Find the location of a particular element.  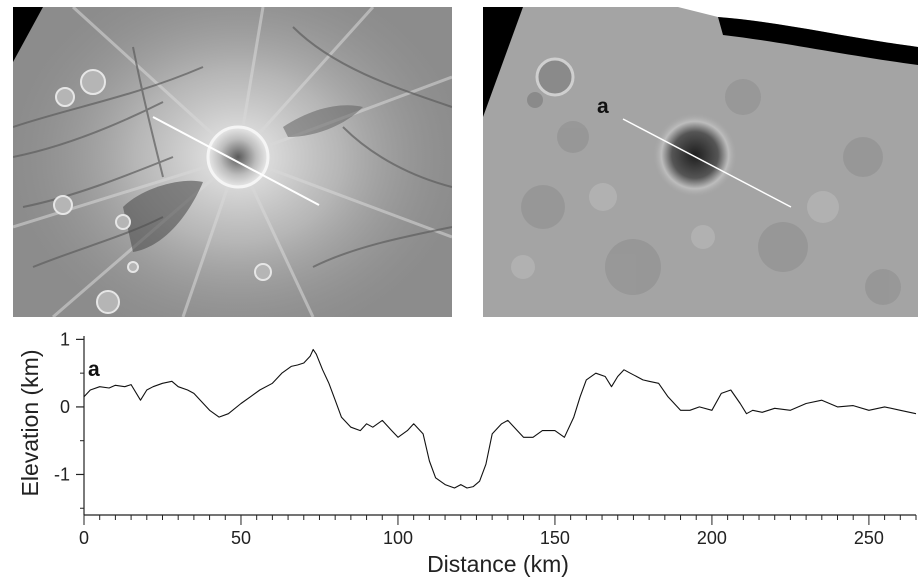

x-tick-label: 200 is located at coordinates (712, 538).